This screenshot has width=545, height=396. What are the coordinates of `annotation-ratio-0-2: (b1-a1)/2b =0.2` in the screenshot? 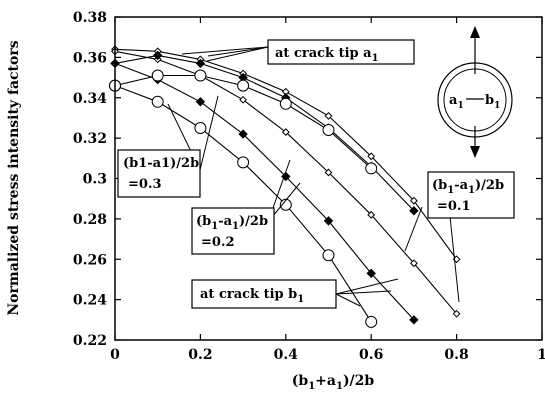 It's located at (233, 231).